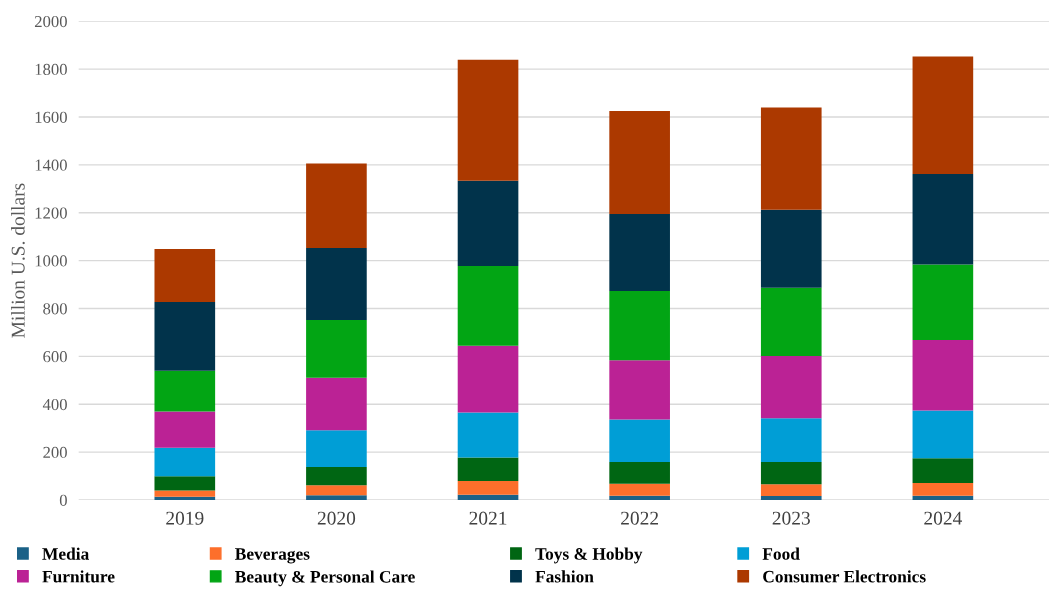  What do you see at coordinates (65, 553) in the screenshot?
I see `legend-label: Media` at bounding box center [65, 553].